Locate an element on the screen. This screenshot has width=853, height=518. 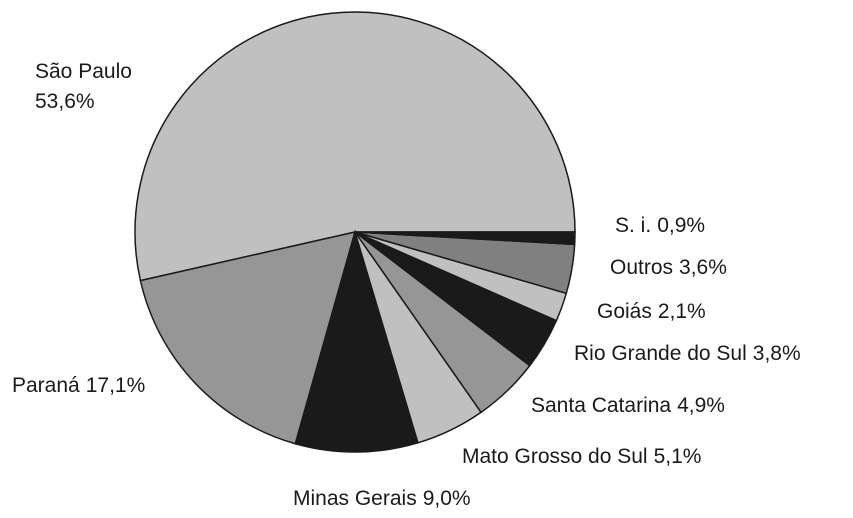
slice-label: Outros 3,6% is located at coordinates (668, 267).